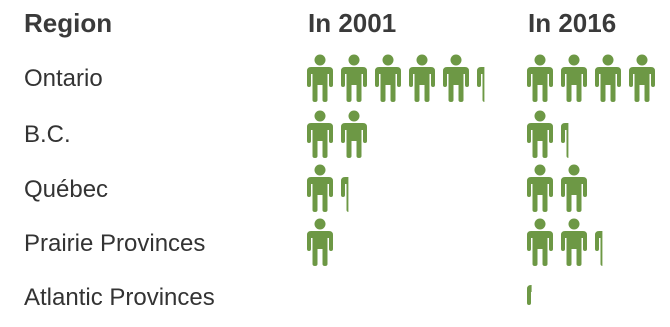  I want to click on region-label-atlantic-provinces: Atlantic Provinces, so click(119, 297).